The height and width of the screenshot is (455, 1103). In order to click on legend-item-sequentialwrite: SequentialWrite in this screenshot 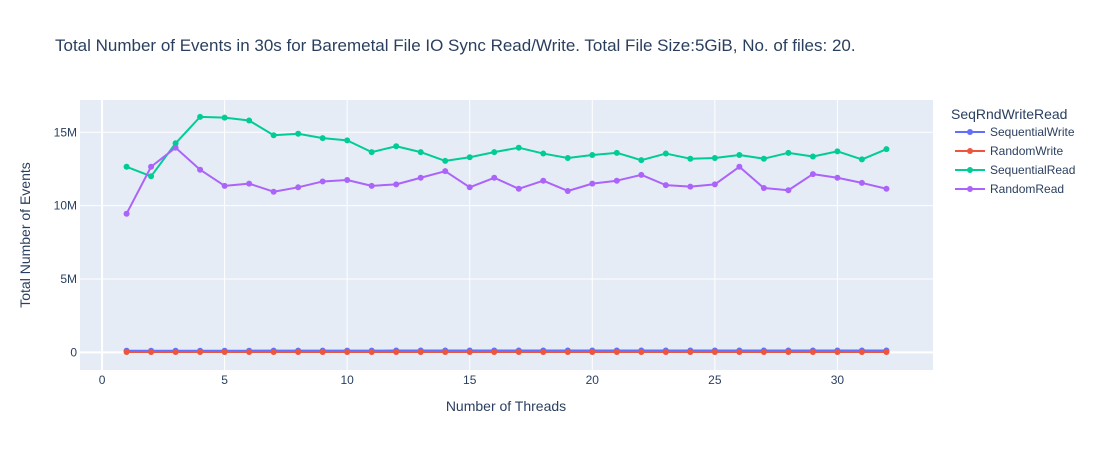, I will do `click(1015, 132)`.